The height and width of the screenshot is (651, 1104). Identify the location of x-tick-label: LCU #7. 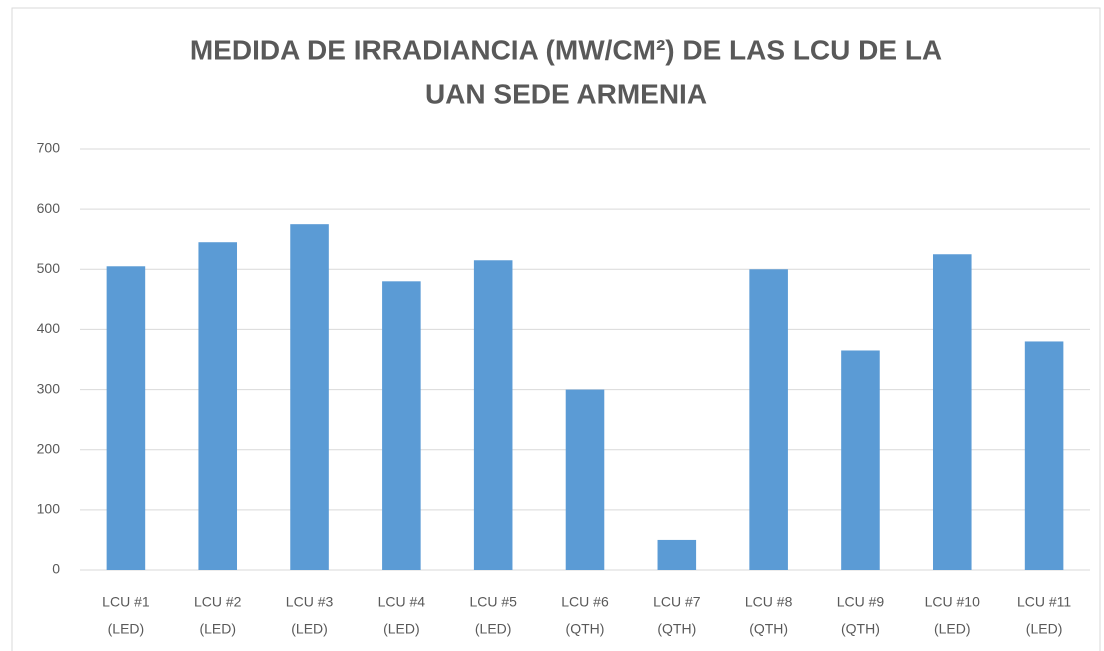
(677, 602).